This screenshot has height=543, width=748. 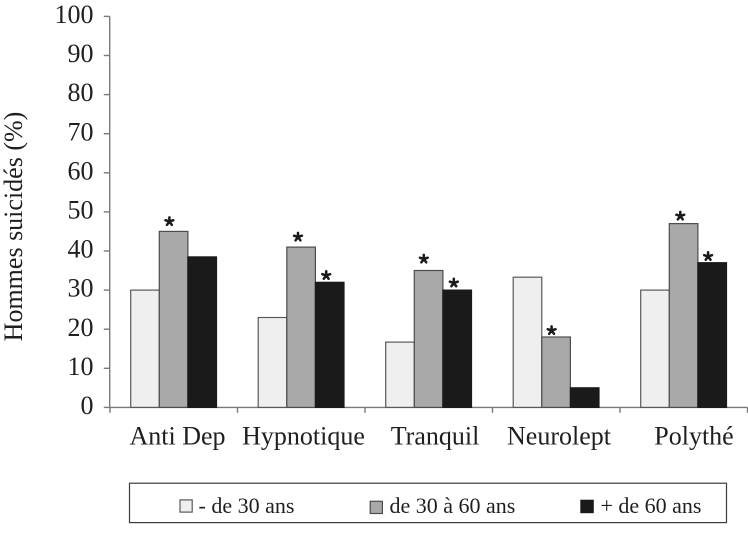 What do you see at coordinates (435, 435) in the screenshot?
I see `svg-text: Tranquil` at bounding box center [435, 435].